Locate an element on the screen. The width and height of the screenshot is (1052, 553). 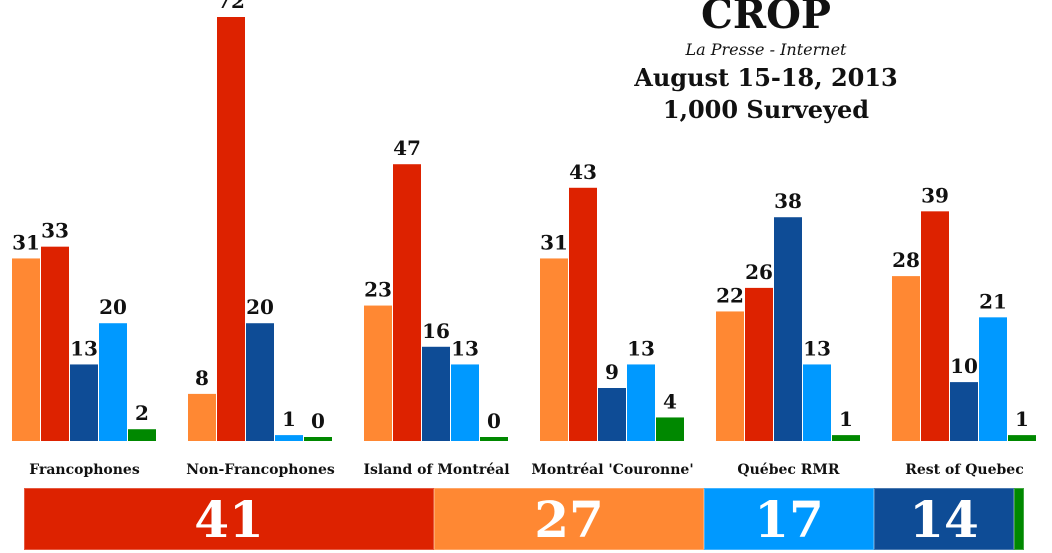
category-label: Montréal 'Couronne' is located at coordinates (612, 470).